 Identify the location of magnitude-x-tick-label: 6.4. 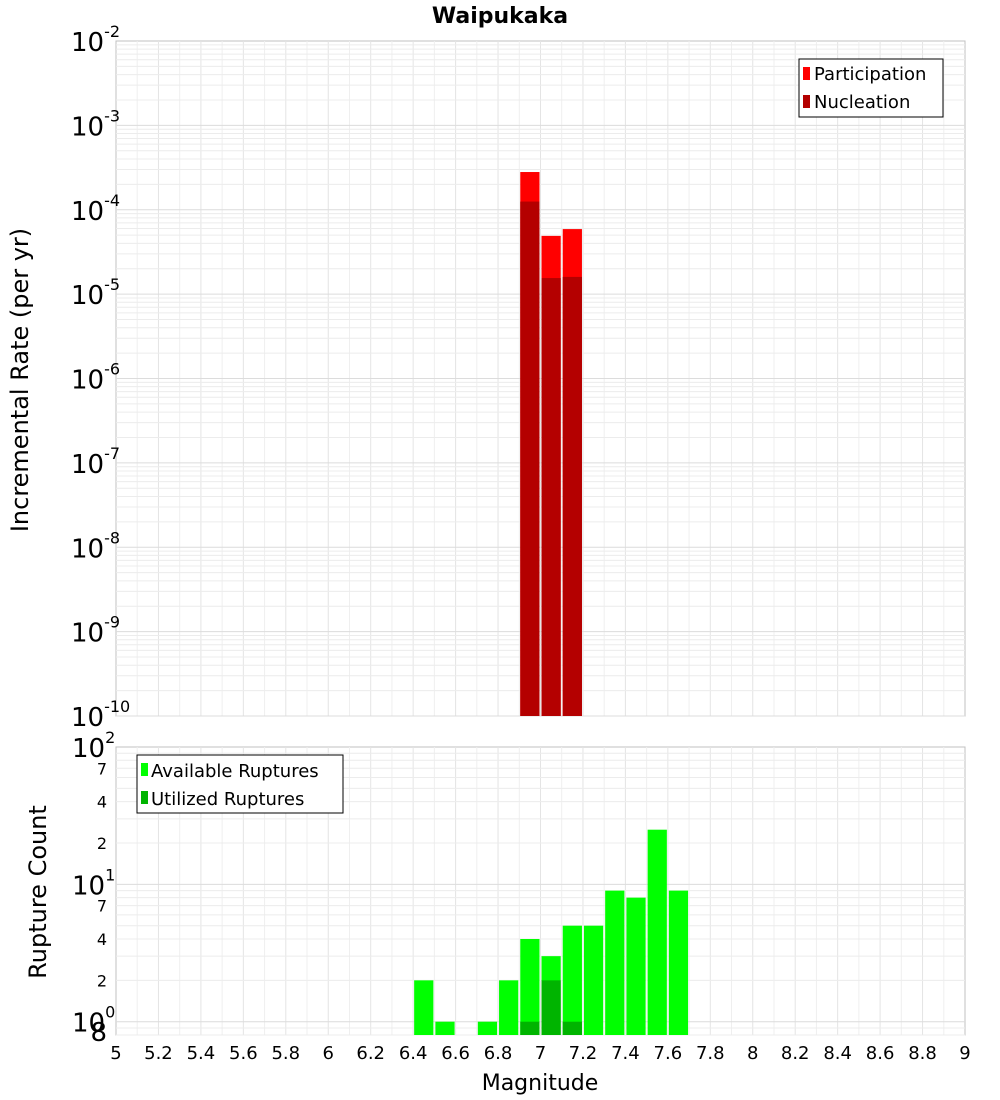
(413, 1053).